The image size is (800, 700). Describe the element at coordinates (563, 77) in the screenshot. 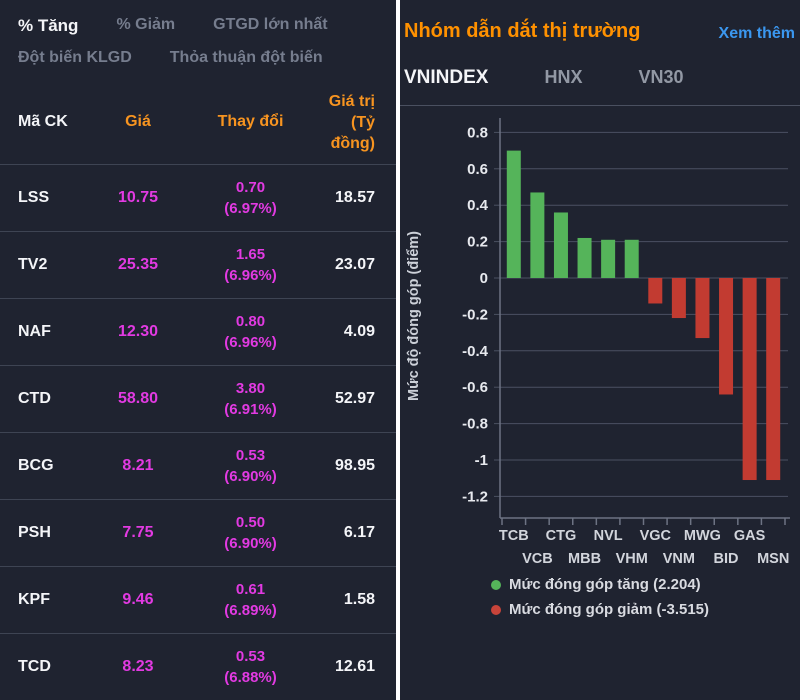

I see `tab-hnx: HNX` at that location.